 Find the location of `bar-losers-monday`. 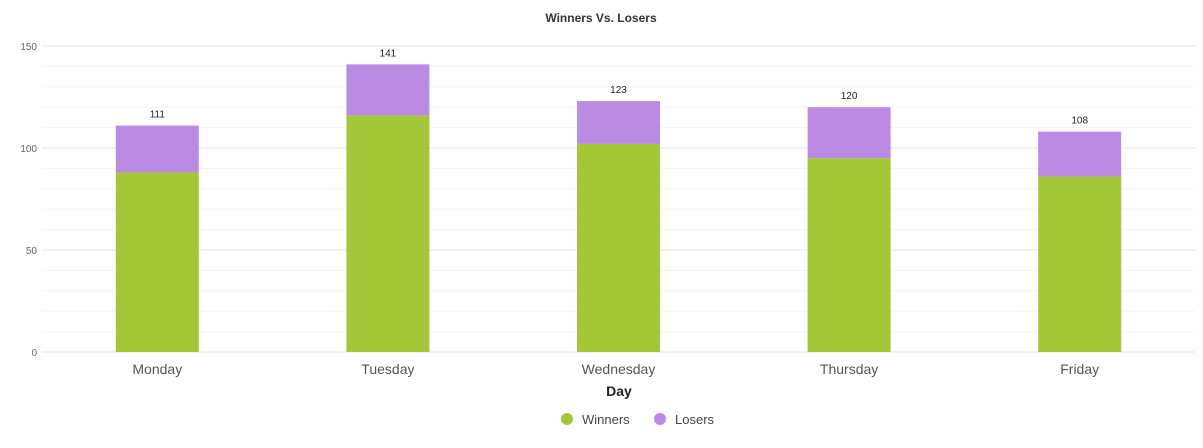

bar-losers-monday is located at coordinates (157, 149).